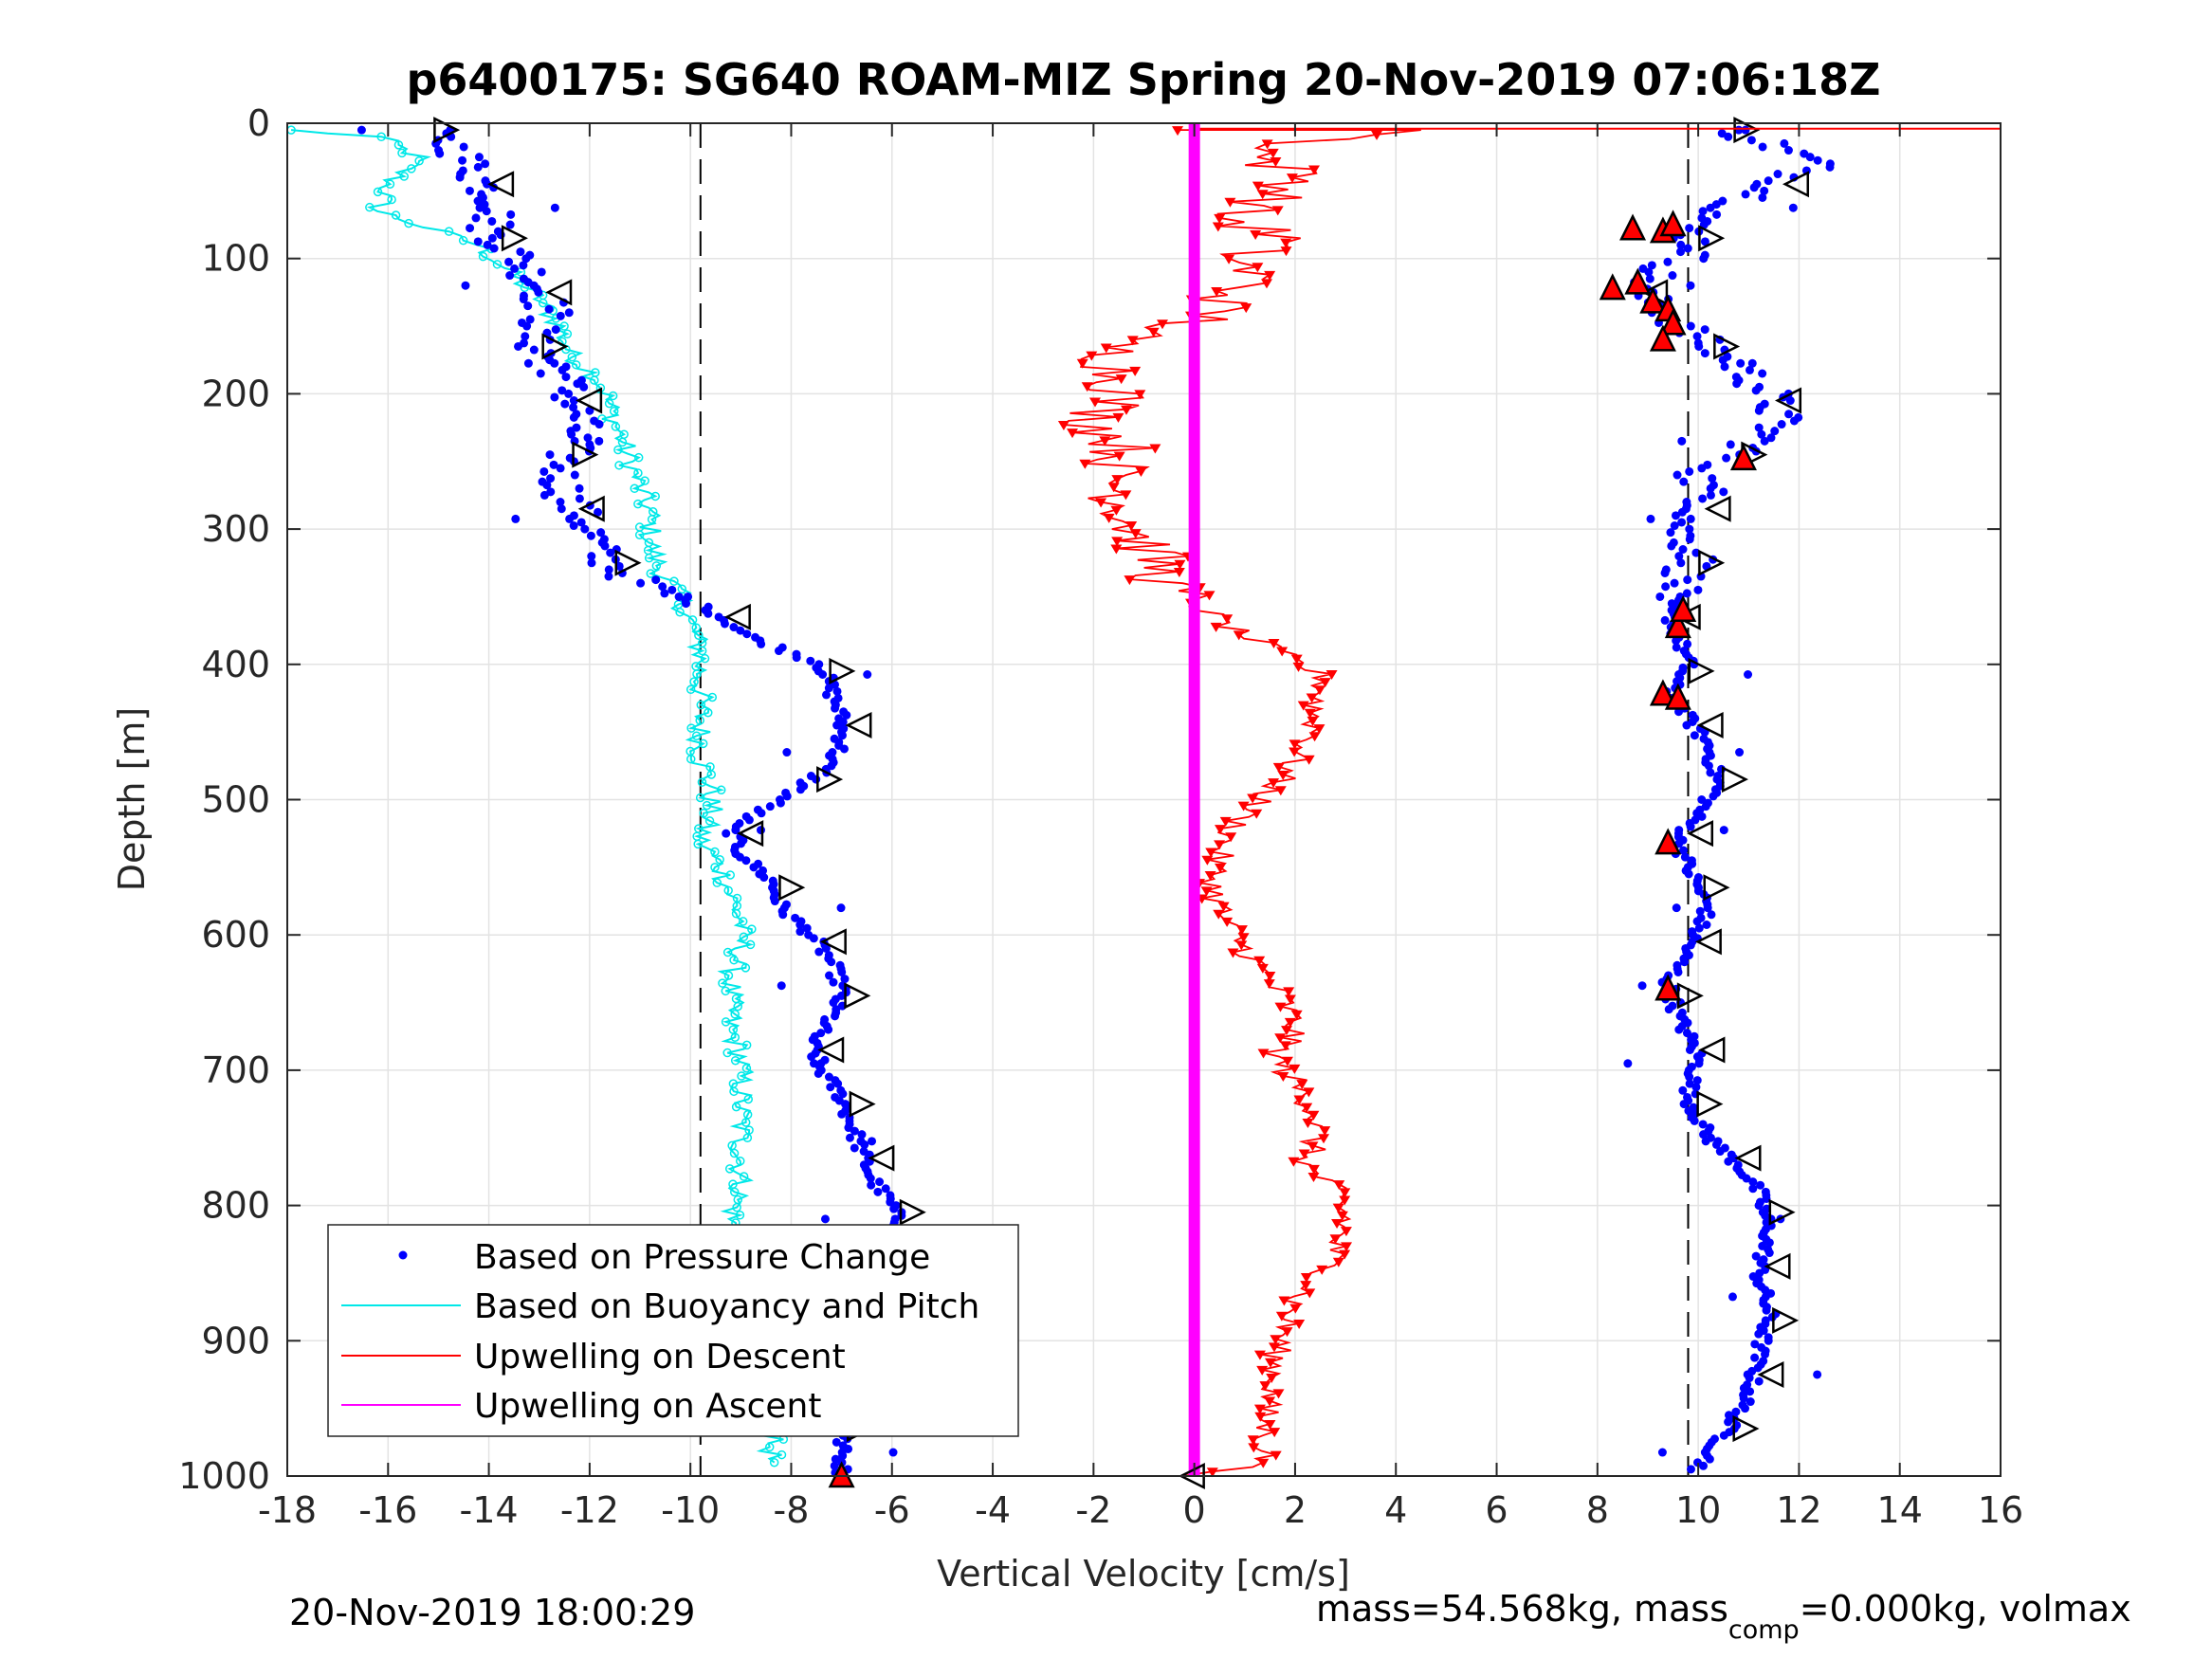 Image resolution: width=2212 pixels, height=1659 pixels. Describe the element at coordinates (132, 799) in the screenshot. I see `y-axis-label: Depth [m]` at that location.